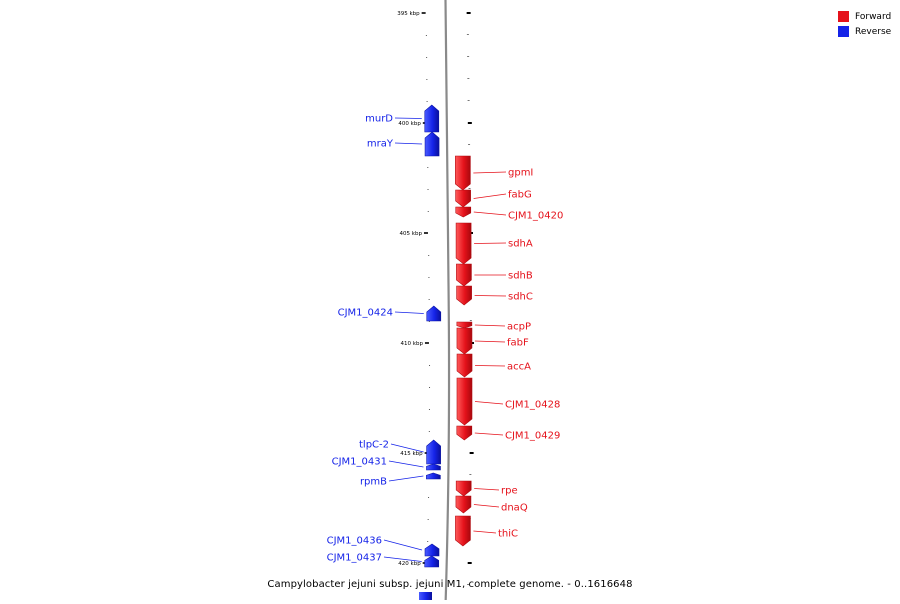  I want to click on gene-label-cjm1_0437: CJM1_0437, so click(354, 558).